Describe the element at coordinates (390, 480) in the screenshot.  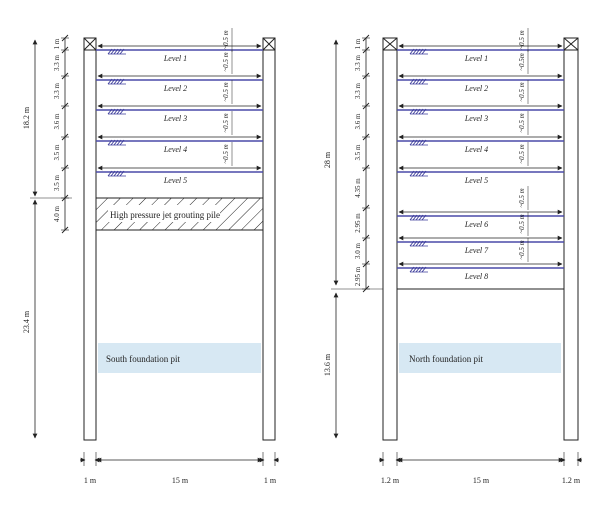
I see `north-left-wall-width: 1.2 m` at that location.